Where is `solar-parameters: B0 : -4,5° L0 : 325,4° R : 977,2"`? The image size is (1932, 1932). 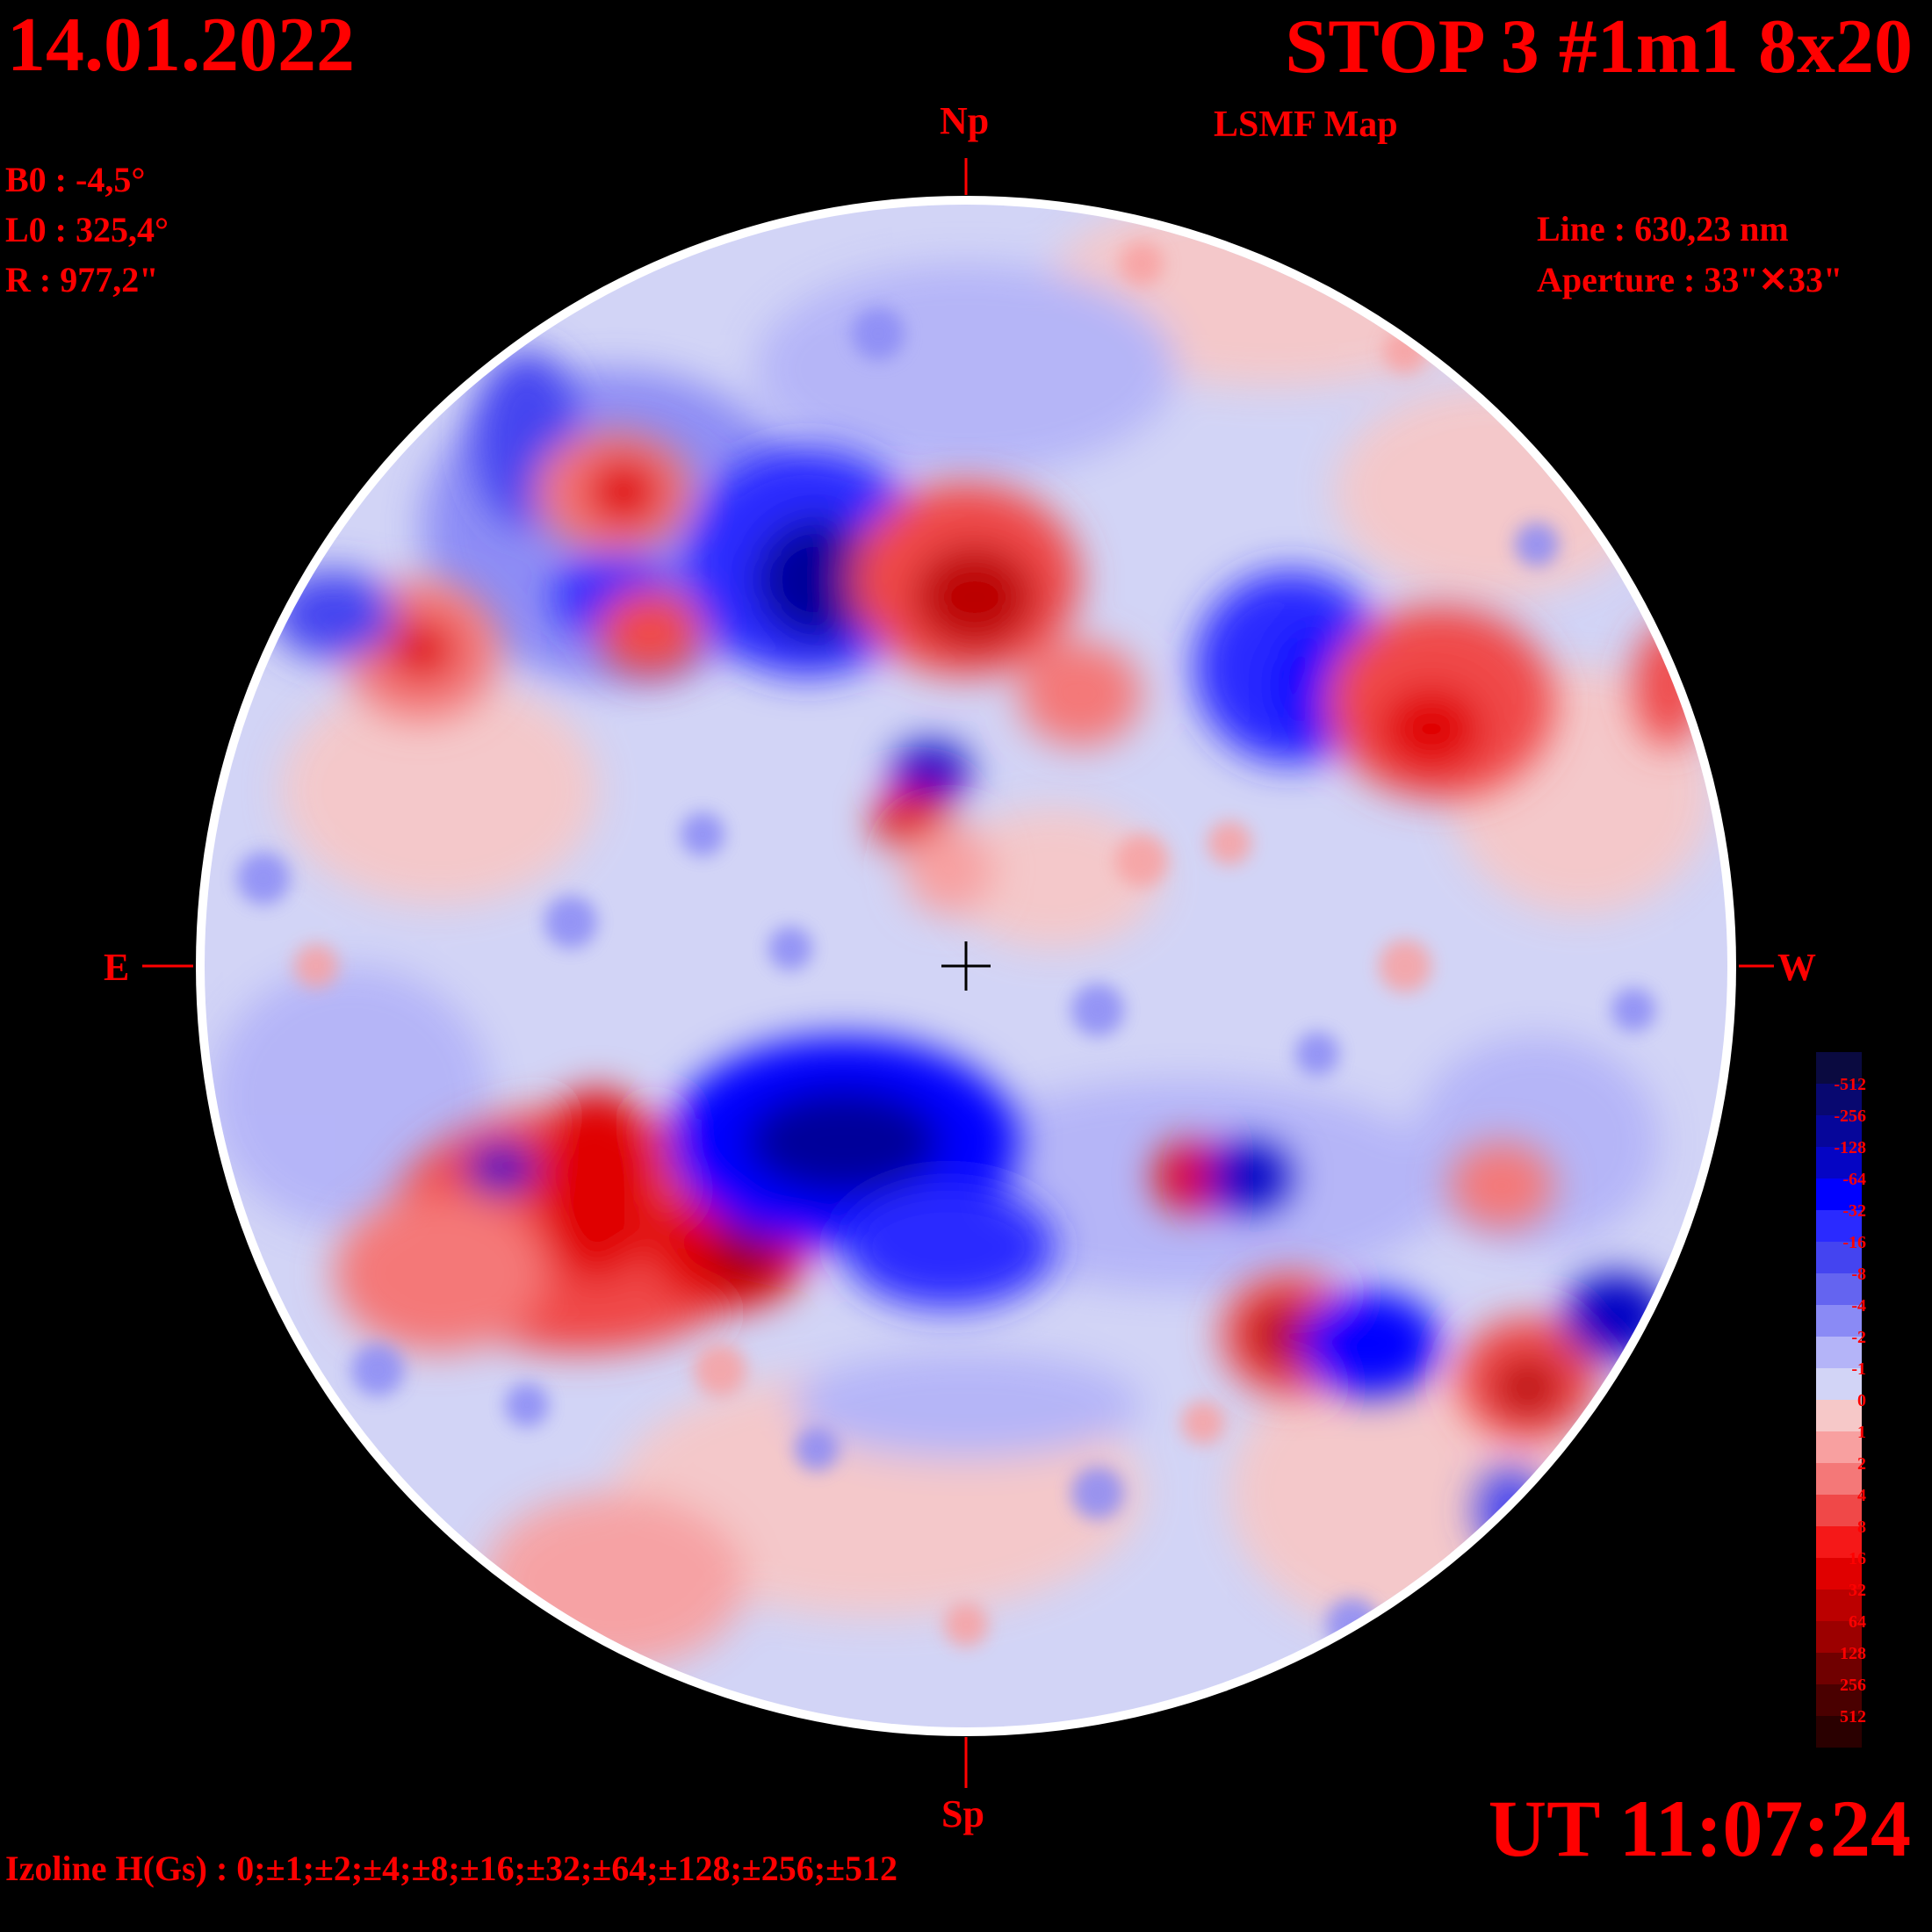
solar-parameters: B0 : -4,5° L0 : 325,4° R : 977,2" is located at coordinates (87, 230).